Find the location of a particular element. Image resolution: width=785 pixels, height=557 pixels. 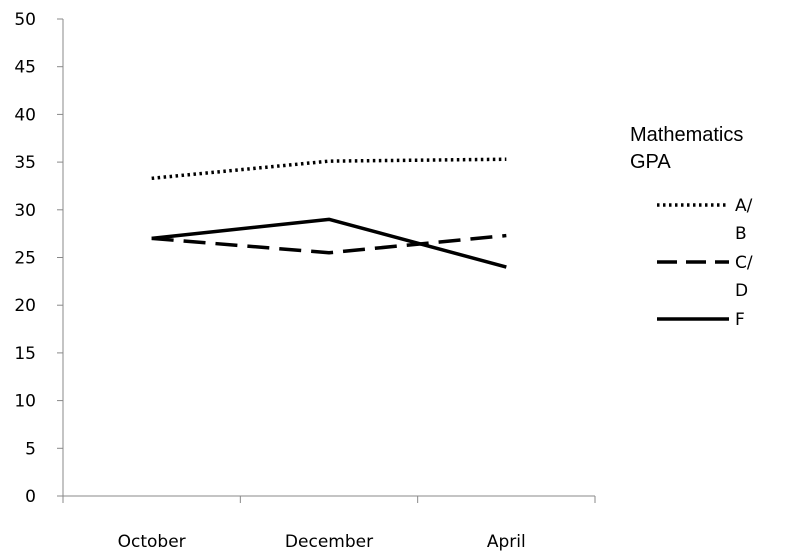

y-tick-label: 40 is located at coordinates (25, 115).